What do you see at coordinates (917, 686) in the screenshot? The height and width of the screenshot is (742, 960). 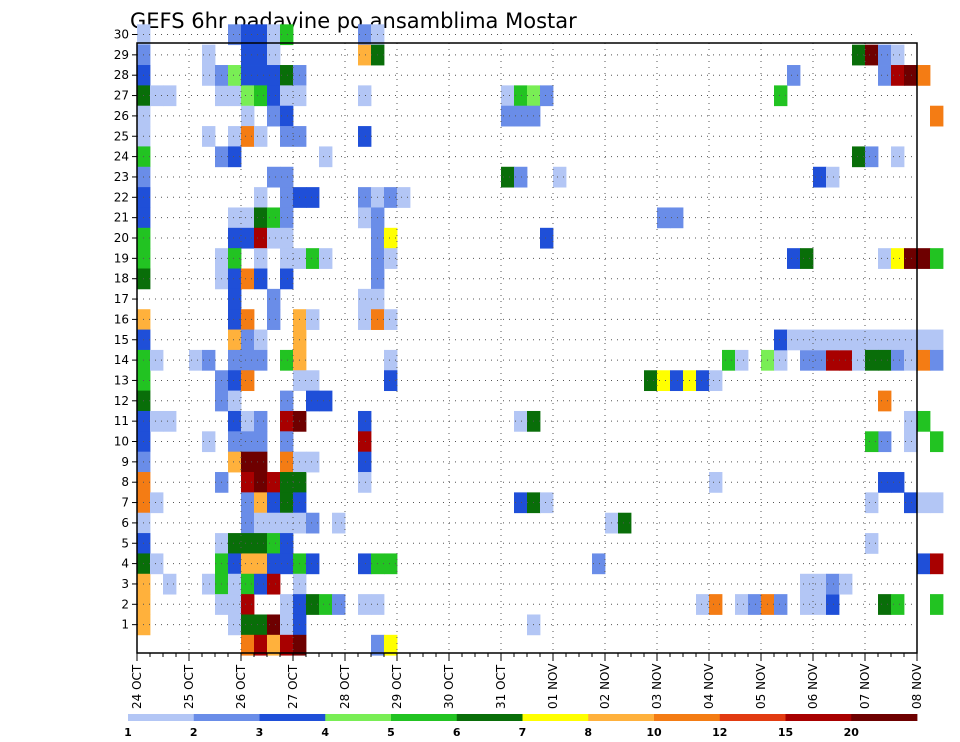 I see `x-tick-label-15: 08 NOV` at bounding box center [917, 686].